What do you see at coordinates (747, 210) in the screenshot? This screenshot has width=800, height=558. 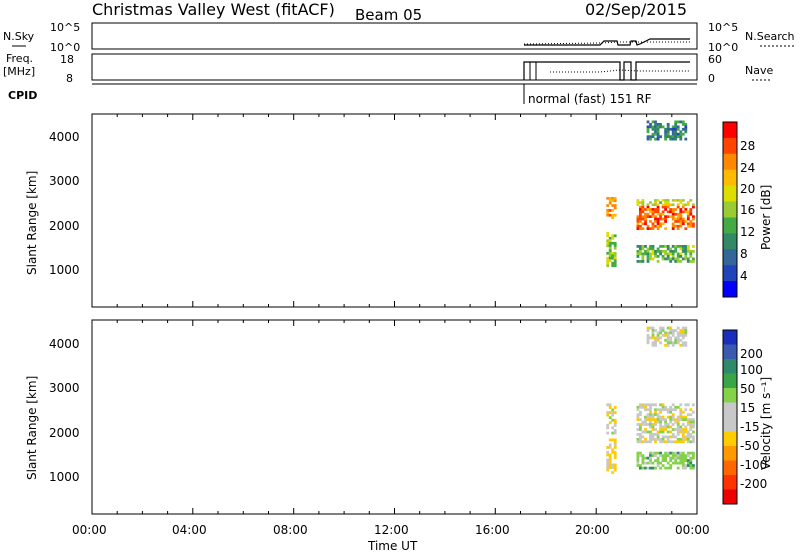 I see `power-cbar-tick-16: 16` at bounding box center [747, 210].